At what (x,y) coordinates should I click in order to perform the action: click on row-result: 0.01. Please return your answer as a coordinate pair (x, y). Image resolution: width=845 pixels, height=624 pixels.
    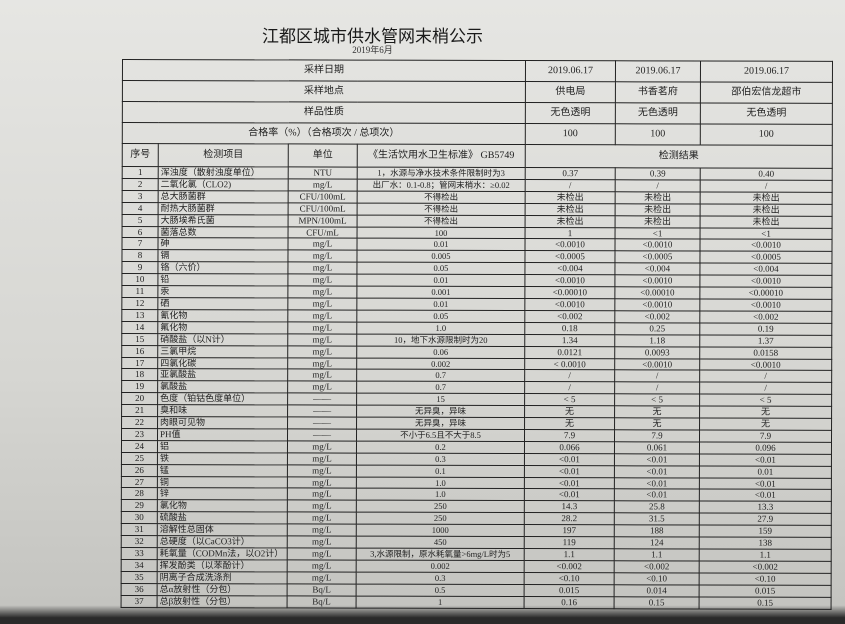
    Looking at the image, I should click on (765, 471).